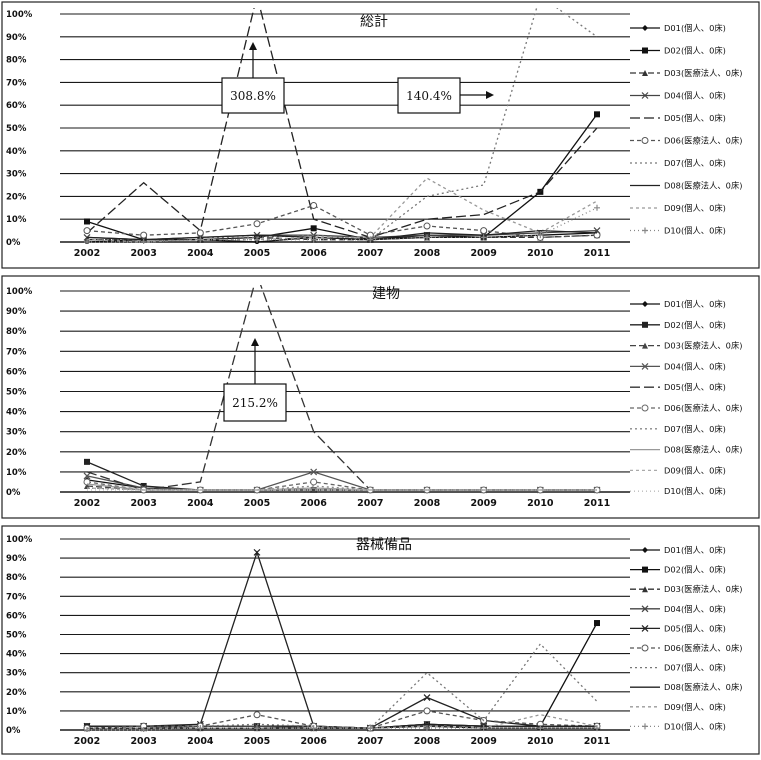 The width and height of the screenshot is (761, 760). What do you see at coordinates (695, 118) in the screenshot?
I see `legend-entry: D05(個人、0床)` at bounding box center [695, 118].